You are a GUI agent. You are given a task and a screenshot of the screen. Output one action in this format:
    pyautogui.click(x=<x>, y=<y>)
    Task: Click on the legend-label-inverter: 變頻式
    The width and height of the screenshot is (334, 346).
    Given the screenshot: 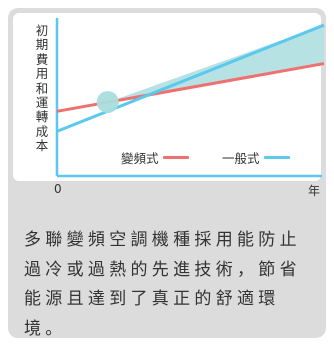 What is the action you would take?
    pyautogui.click(x=140, y=158)
    